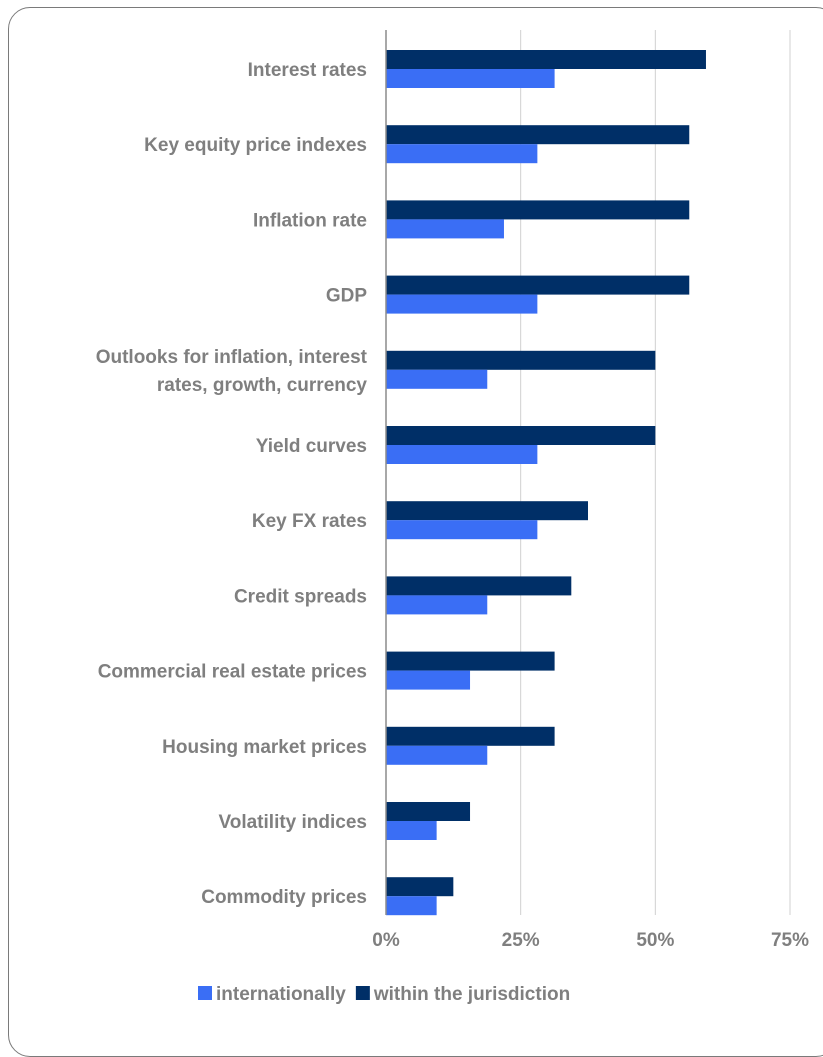 The width and height of the screenshot is (823, 1057). I want to click on category-label-6: Key FX rates, so click(309, 521).